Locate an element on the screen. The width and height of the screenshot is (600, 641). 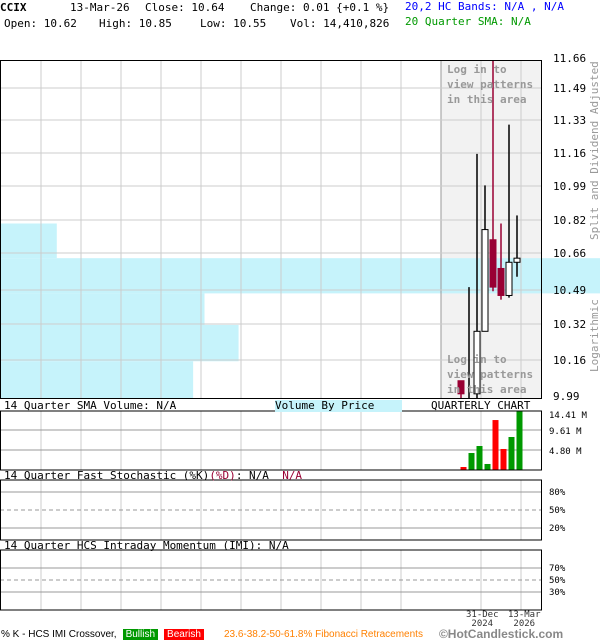
log-scale-label: Logarithmic is located at coordinates (594, 335).